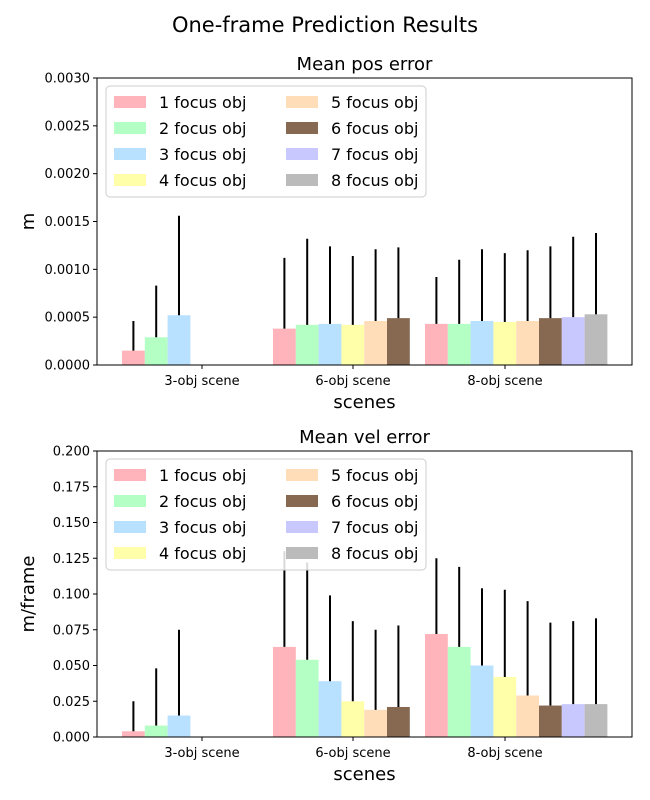 This screenshot has height=800, width=650. Describe the element at coordinates (68, 222) in the screenshot. I see `y-tick-label: 0.0015` at that location.